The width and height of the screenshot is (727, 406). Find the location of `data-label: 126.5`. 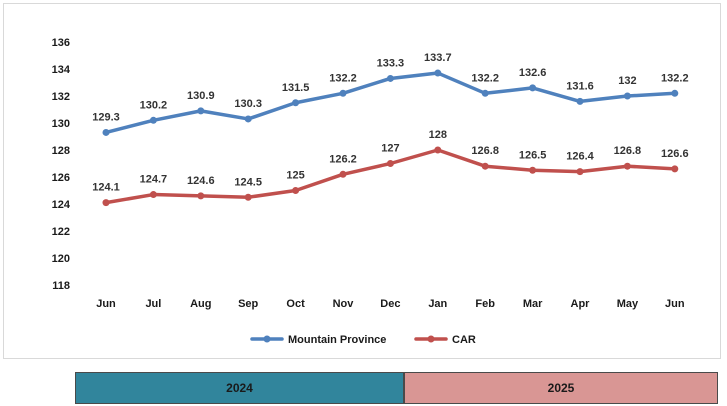

data-label: 126.5 is located at coordinates (533, 155).